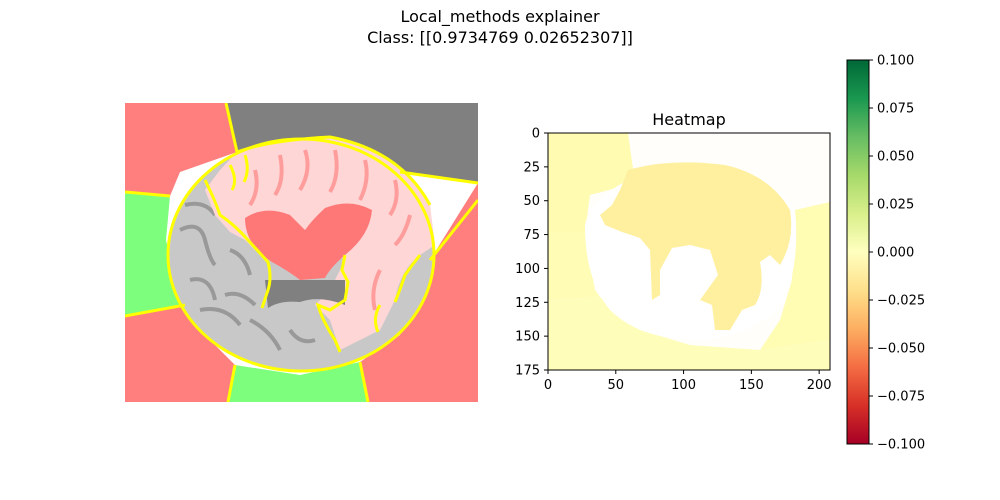  What do you see at coordinates (895, 61) in the screenshot?
I see `colorbar-tick-label: 0.100` at bounding box center [895, 61].